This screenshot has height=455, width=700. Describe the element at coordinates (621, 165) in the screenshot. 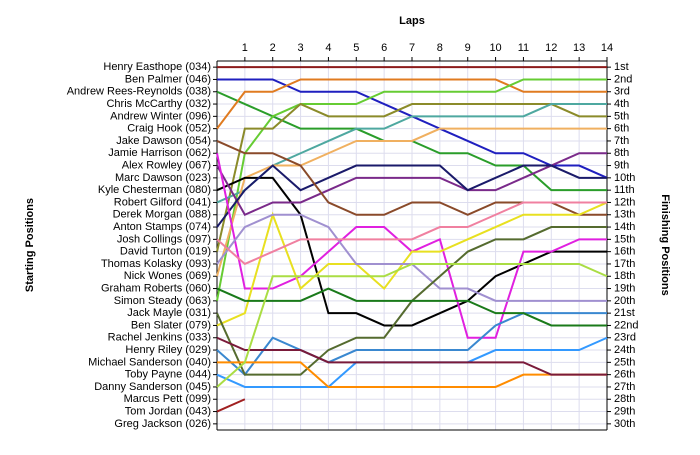

I see `y2-tick-label: 9th` at that location.